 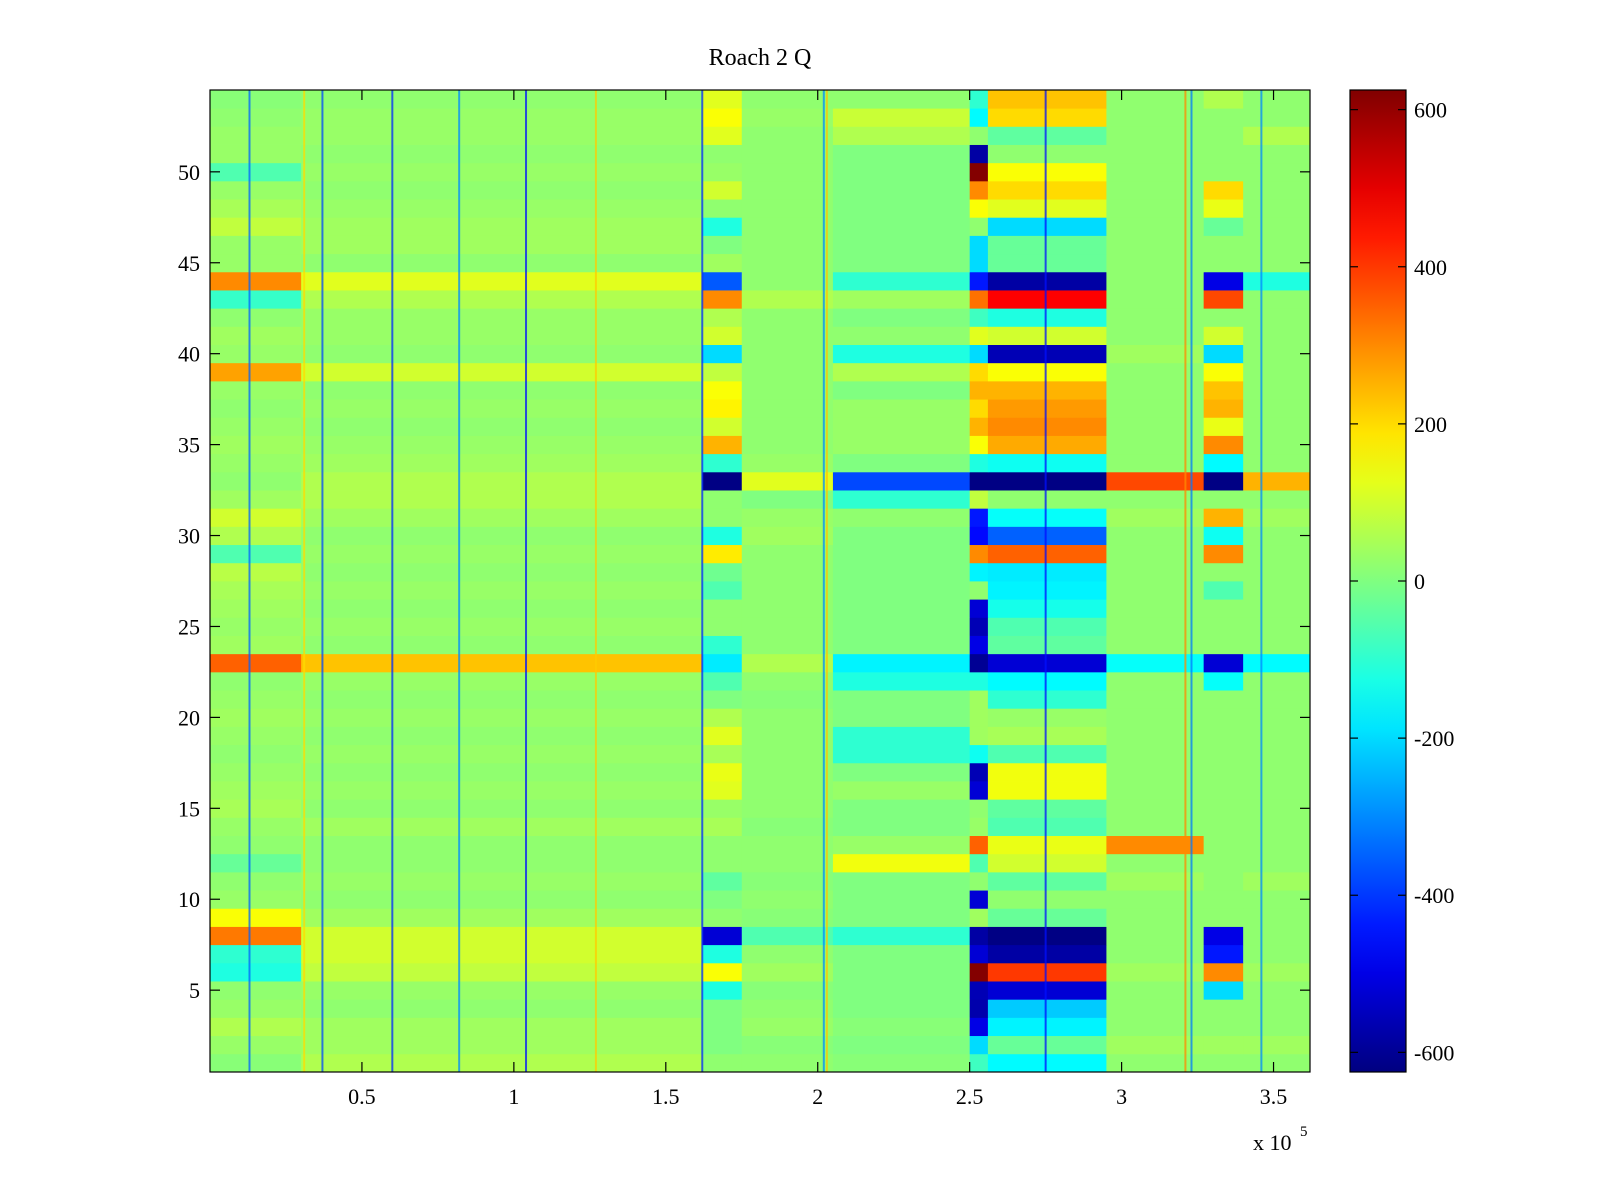 I want to click on x-axis-exponent-power: 5, so click(x=1304, y=1132).